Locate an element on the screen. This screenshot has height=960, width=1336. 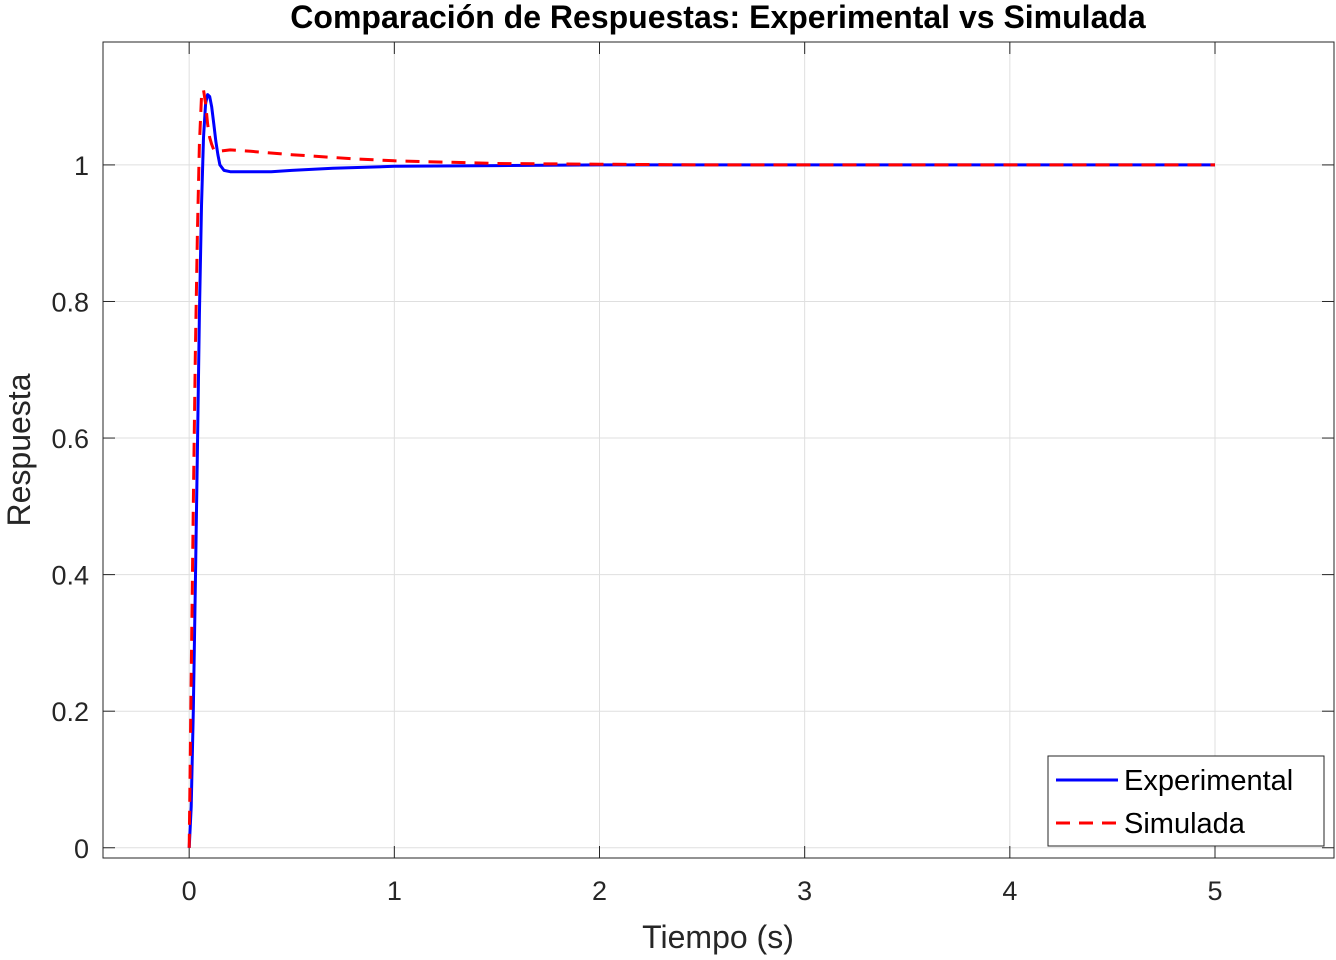
y-tick-label: 1 is located at coordinates (81, 166).